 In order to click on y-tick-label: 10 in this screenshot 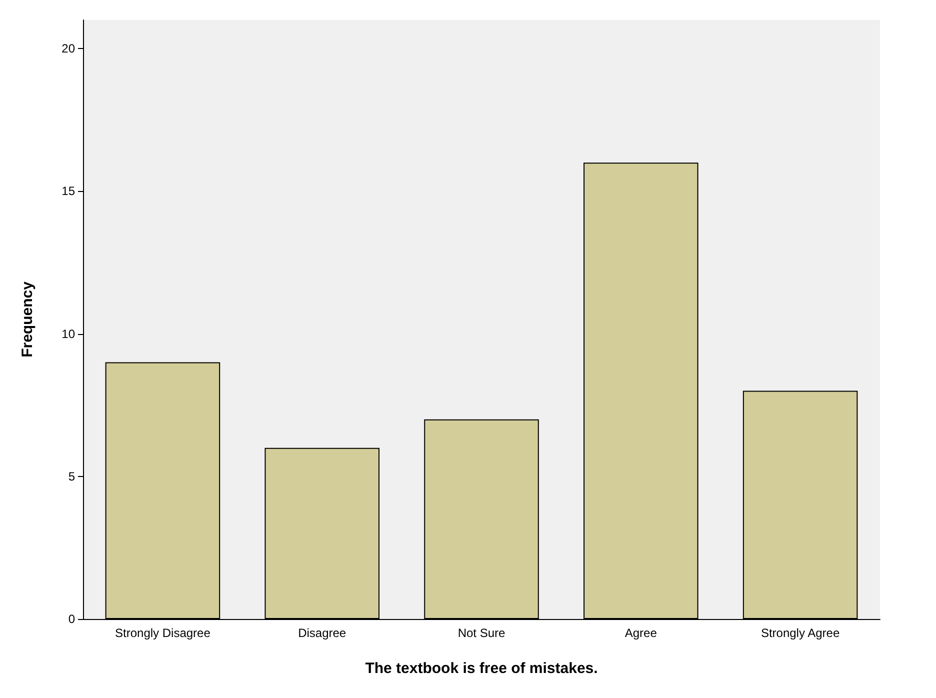, I will do `click(69, 333)`.